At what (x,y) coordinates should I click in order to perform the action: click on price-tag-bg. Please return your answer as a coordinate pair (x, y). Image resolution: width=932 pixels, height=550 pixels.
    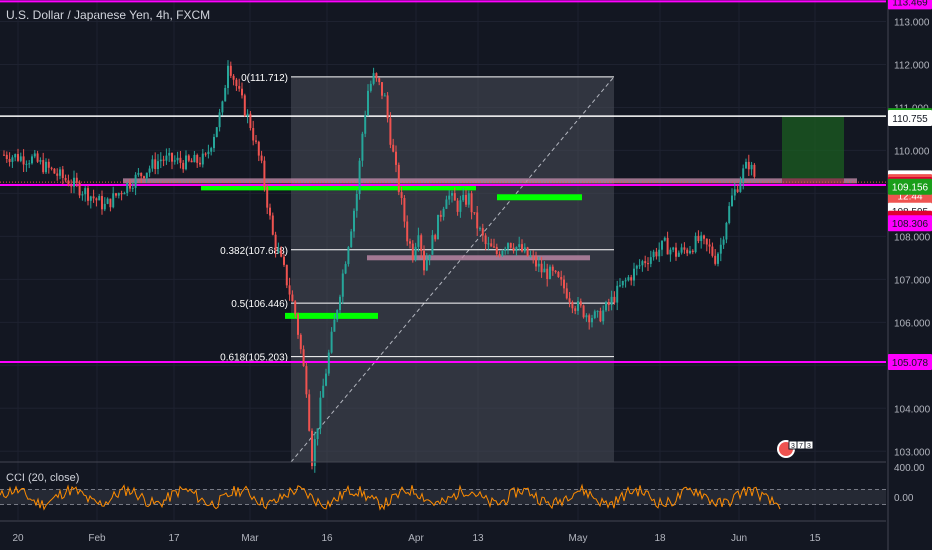
    Looking at the image, I should click on (910, 361).